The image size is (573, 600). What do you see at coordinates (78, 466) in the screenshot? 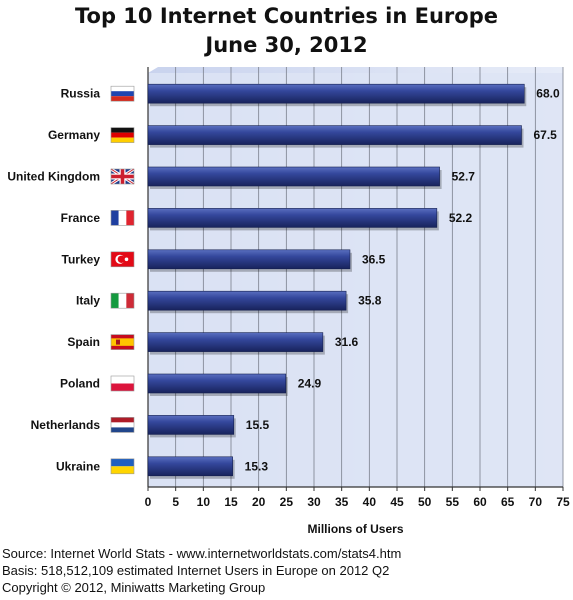
I see `category-label: Ukraine` at bounding box center [78, 466].